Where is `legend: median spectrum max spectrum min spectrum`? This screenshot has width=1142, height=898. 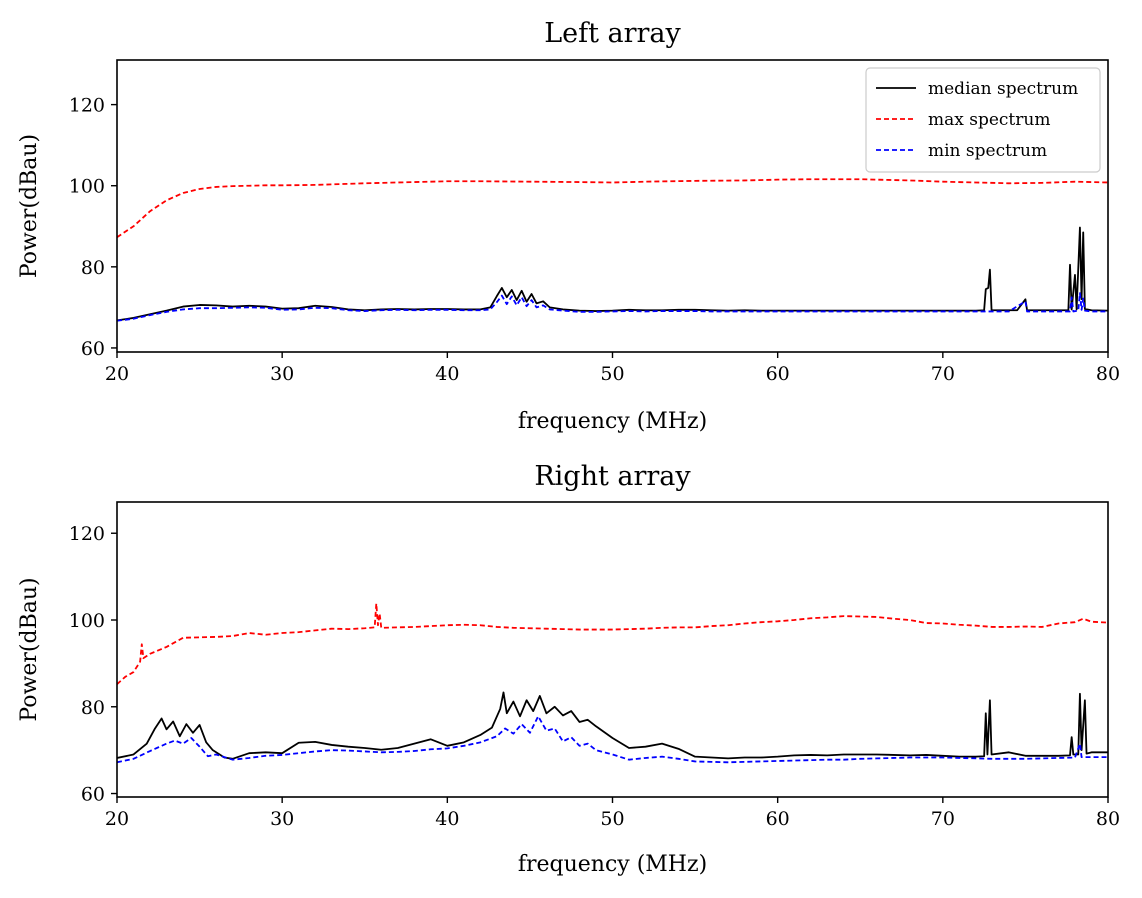 legend: median spectrum max spectrum min spectrum is located at coordinates (983, 120).